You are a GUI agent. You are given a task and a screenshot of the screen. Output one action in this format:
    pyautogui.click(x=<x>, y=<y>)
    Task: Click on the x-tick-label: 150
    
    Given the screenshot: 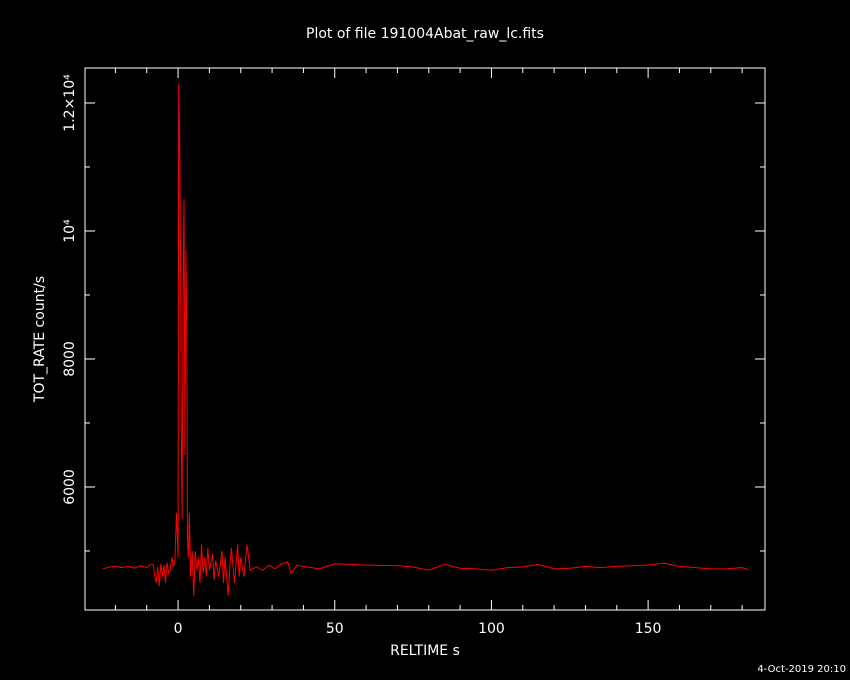 What is the action you would take?
    pyautogui.click(x=648, y=629)
    